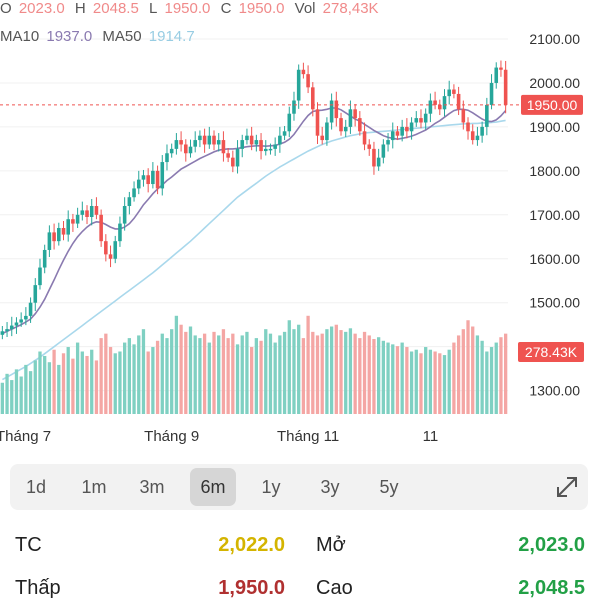  What do you see at coordinates (330, 486) in the screenshot?
I see `timeframe-3y-button: 3y` at bounding box center [330, 486].